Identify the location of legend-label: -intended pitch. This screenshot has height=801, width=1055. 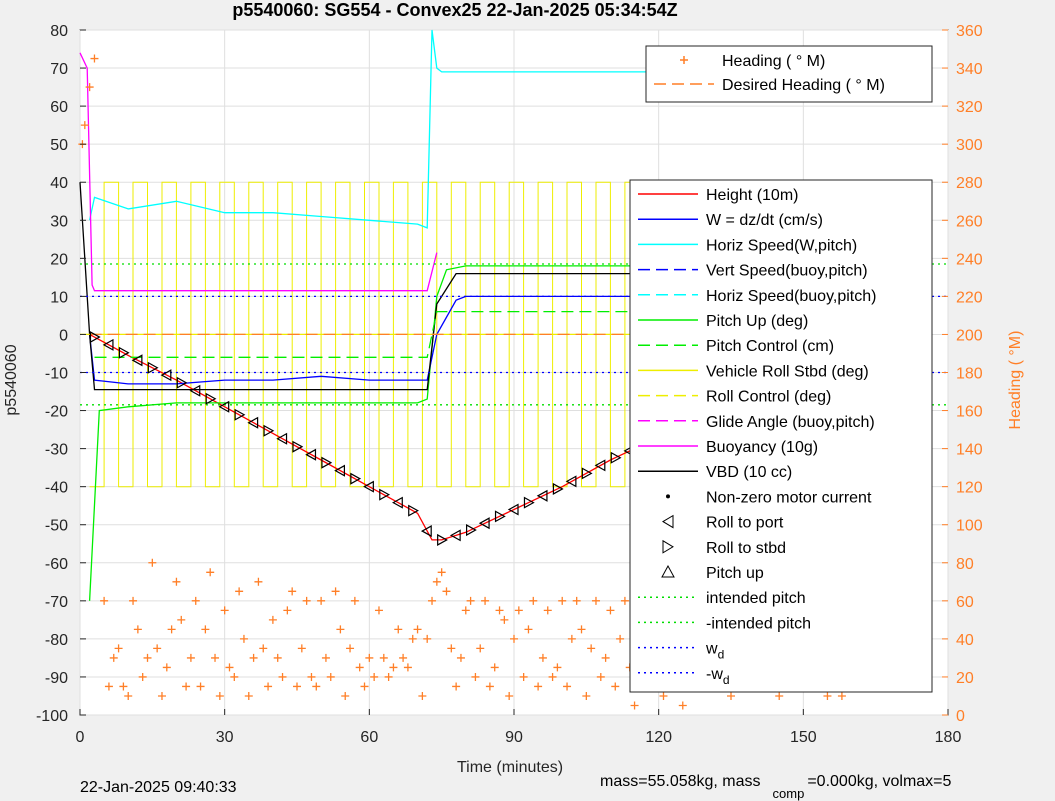
(758, 623).